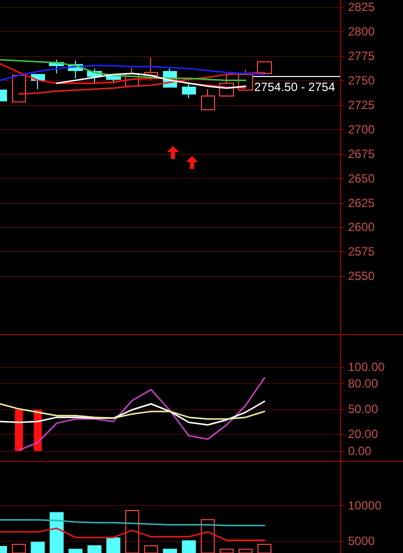 This screenshot has width=403, height=553. What do you see at coordinates (362, 227) in the screenshot?
I see `y-tick-label: 2600` at bounding box center [362, 227].